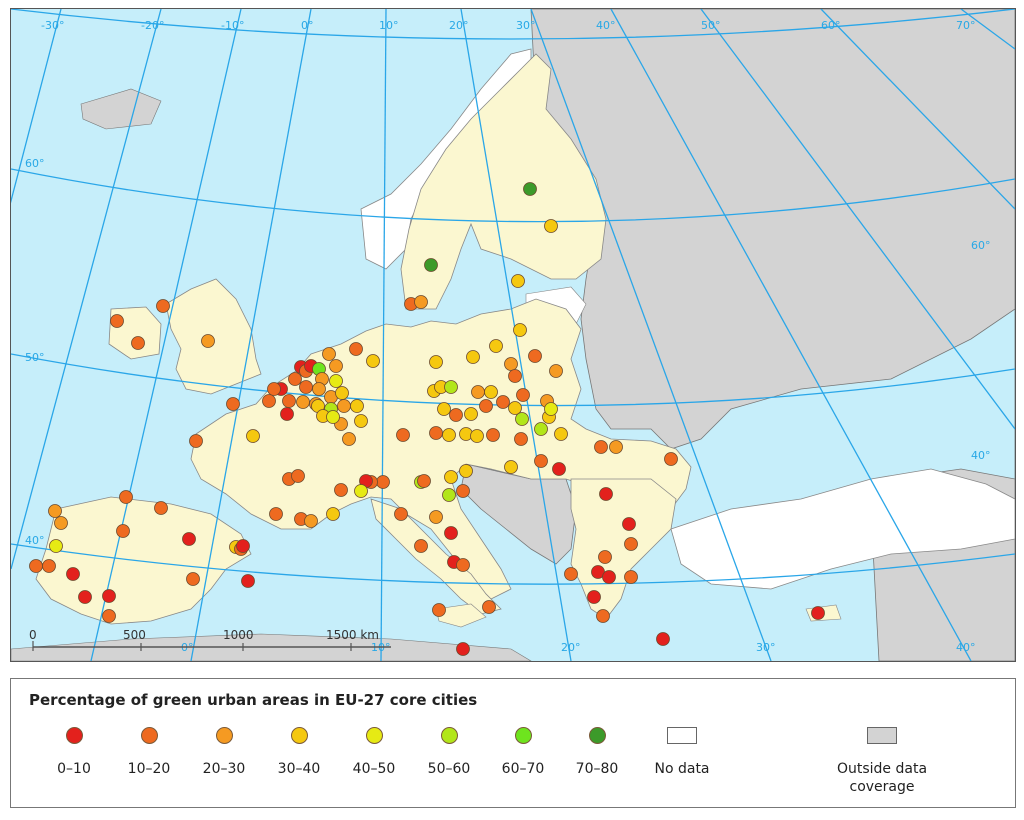 This screenshot has width=1024, height=820. I want to click on legend-label: 30–40, so click(299, 769).